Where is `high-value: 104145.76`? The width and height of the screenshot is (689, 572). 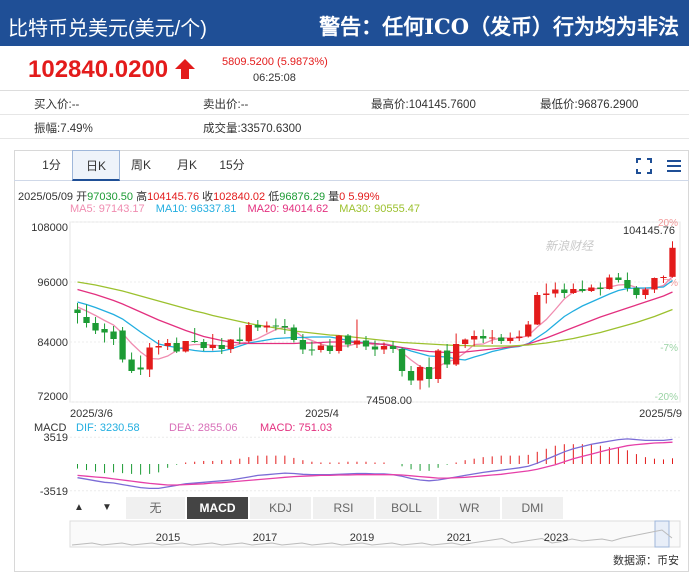
high-value: 104145.76 is located at coordinates (173, 197).